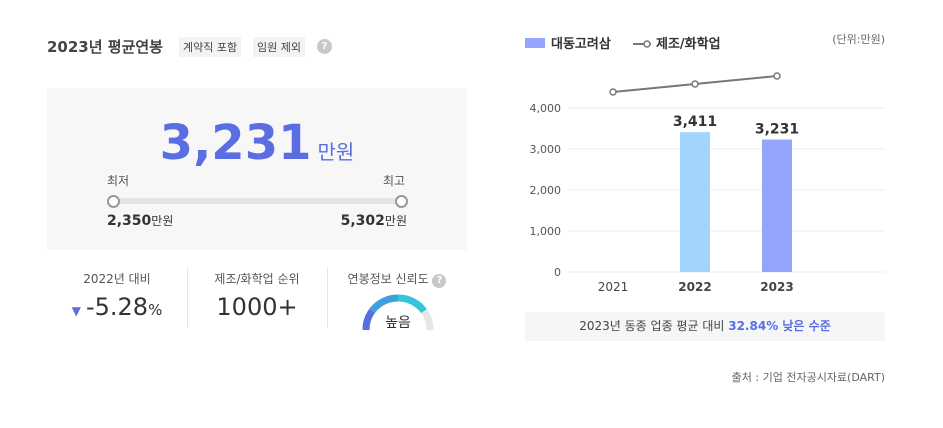  I want to click on y-tick-label: 3,000, so click(546, 149).